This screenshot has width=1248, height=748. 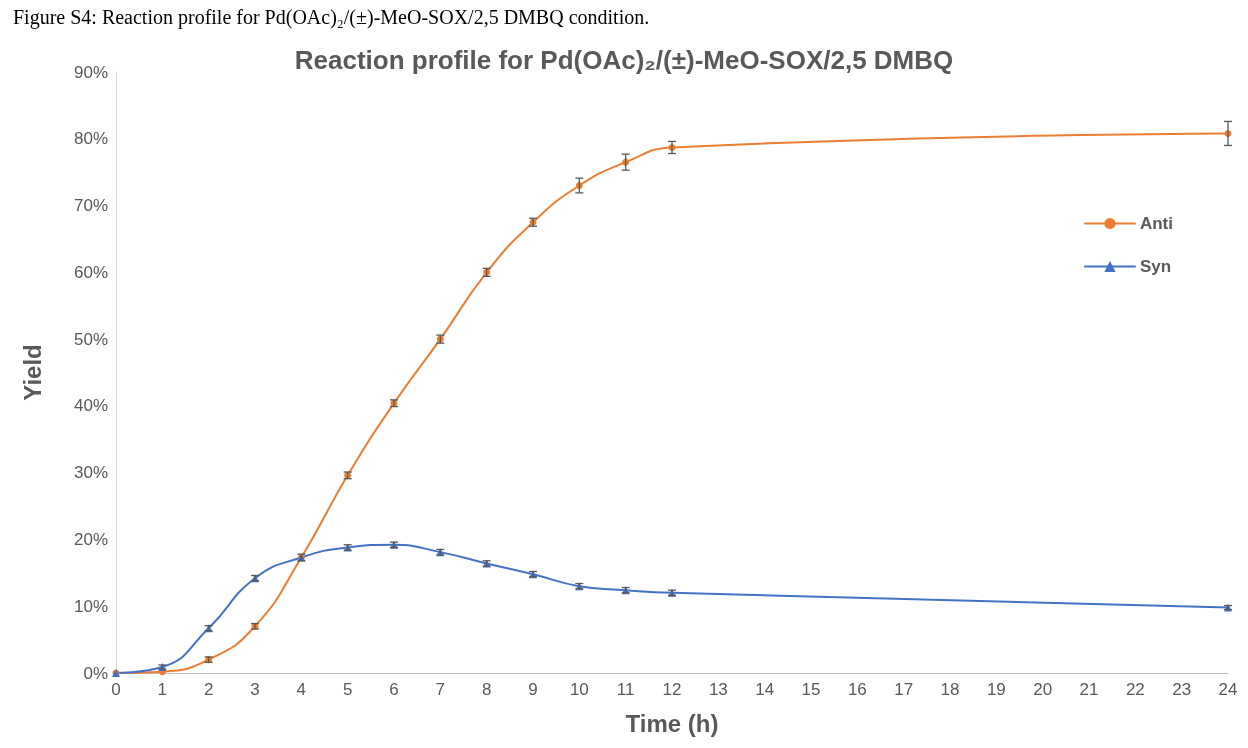 I want to click on y-axis-title: Yield, so click(x=32, y=372).